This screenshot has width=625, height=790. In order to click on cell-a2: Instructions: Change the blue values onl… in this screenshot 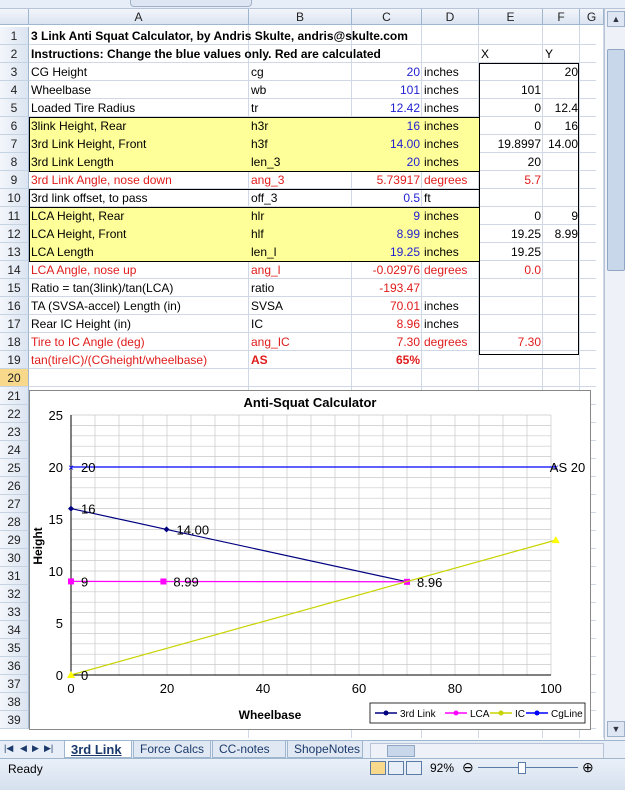, I will do `click(249, 54)`.